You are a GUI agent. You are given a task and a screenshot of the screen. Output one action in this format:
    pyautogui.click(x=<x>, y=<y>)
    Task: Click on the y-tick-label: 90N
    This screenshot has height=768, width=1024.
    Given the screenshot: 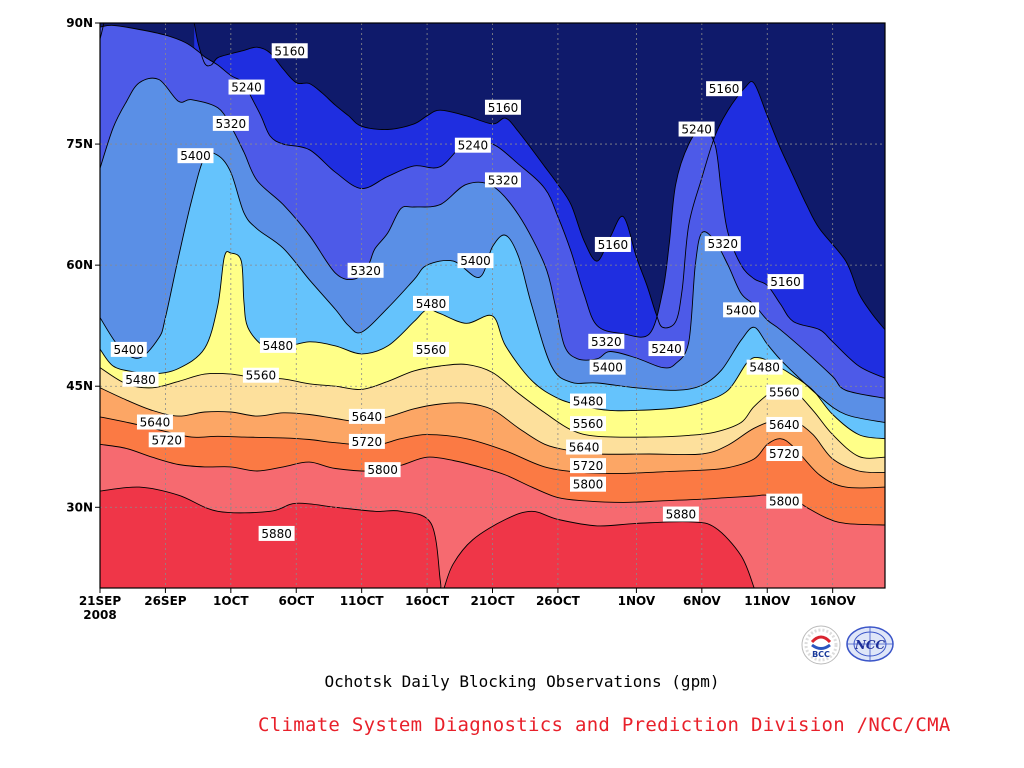 What is the action you would take?
    pyautogui.click(x=79, y=23)
    